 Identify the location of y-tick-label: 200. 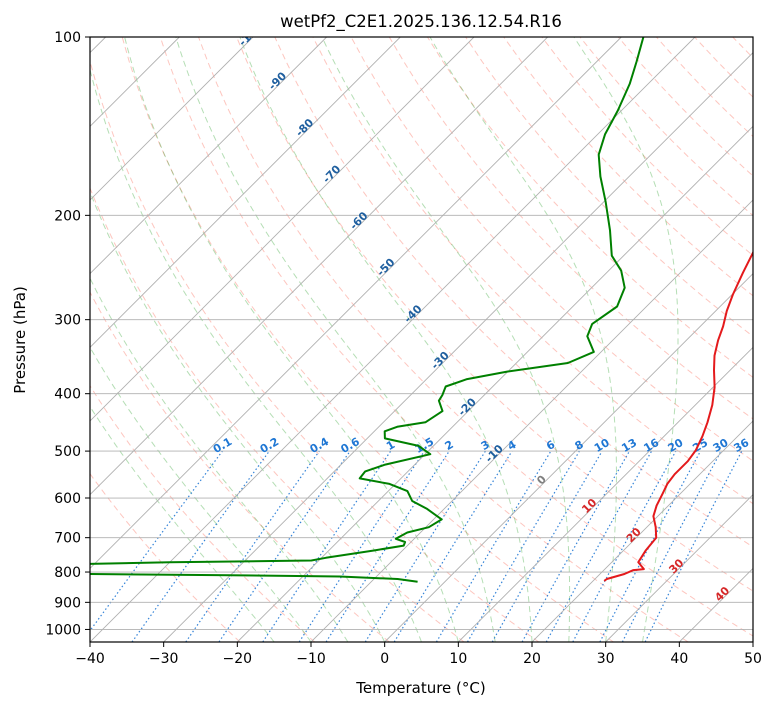
(67, 216).